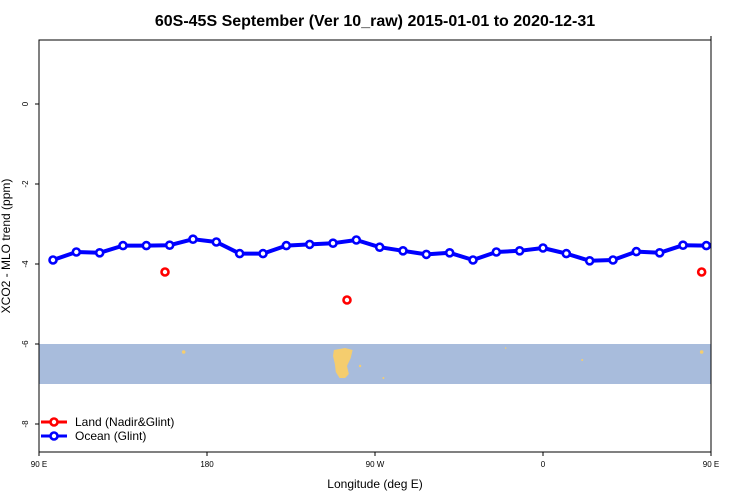  Describe the element at coordinates (6, 246) in the screenshot. I see `y-axis-label: XCO2 - MLO trend (ppm)` at that location.